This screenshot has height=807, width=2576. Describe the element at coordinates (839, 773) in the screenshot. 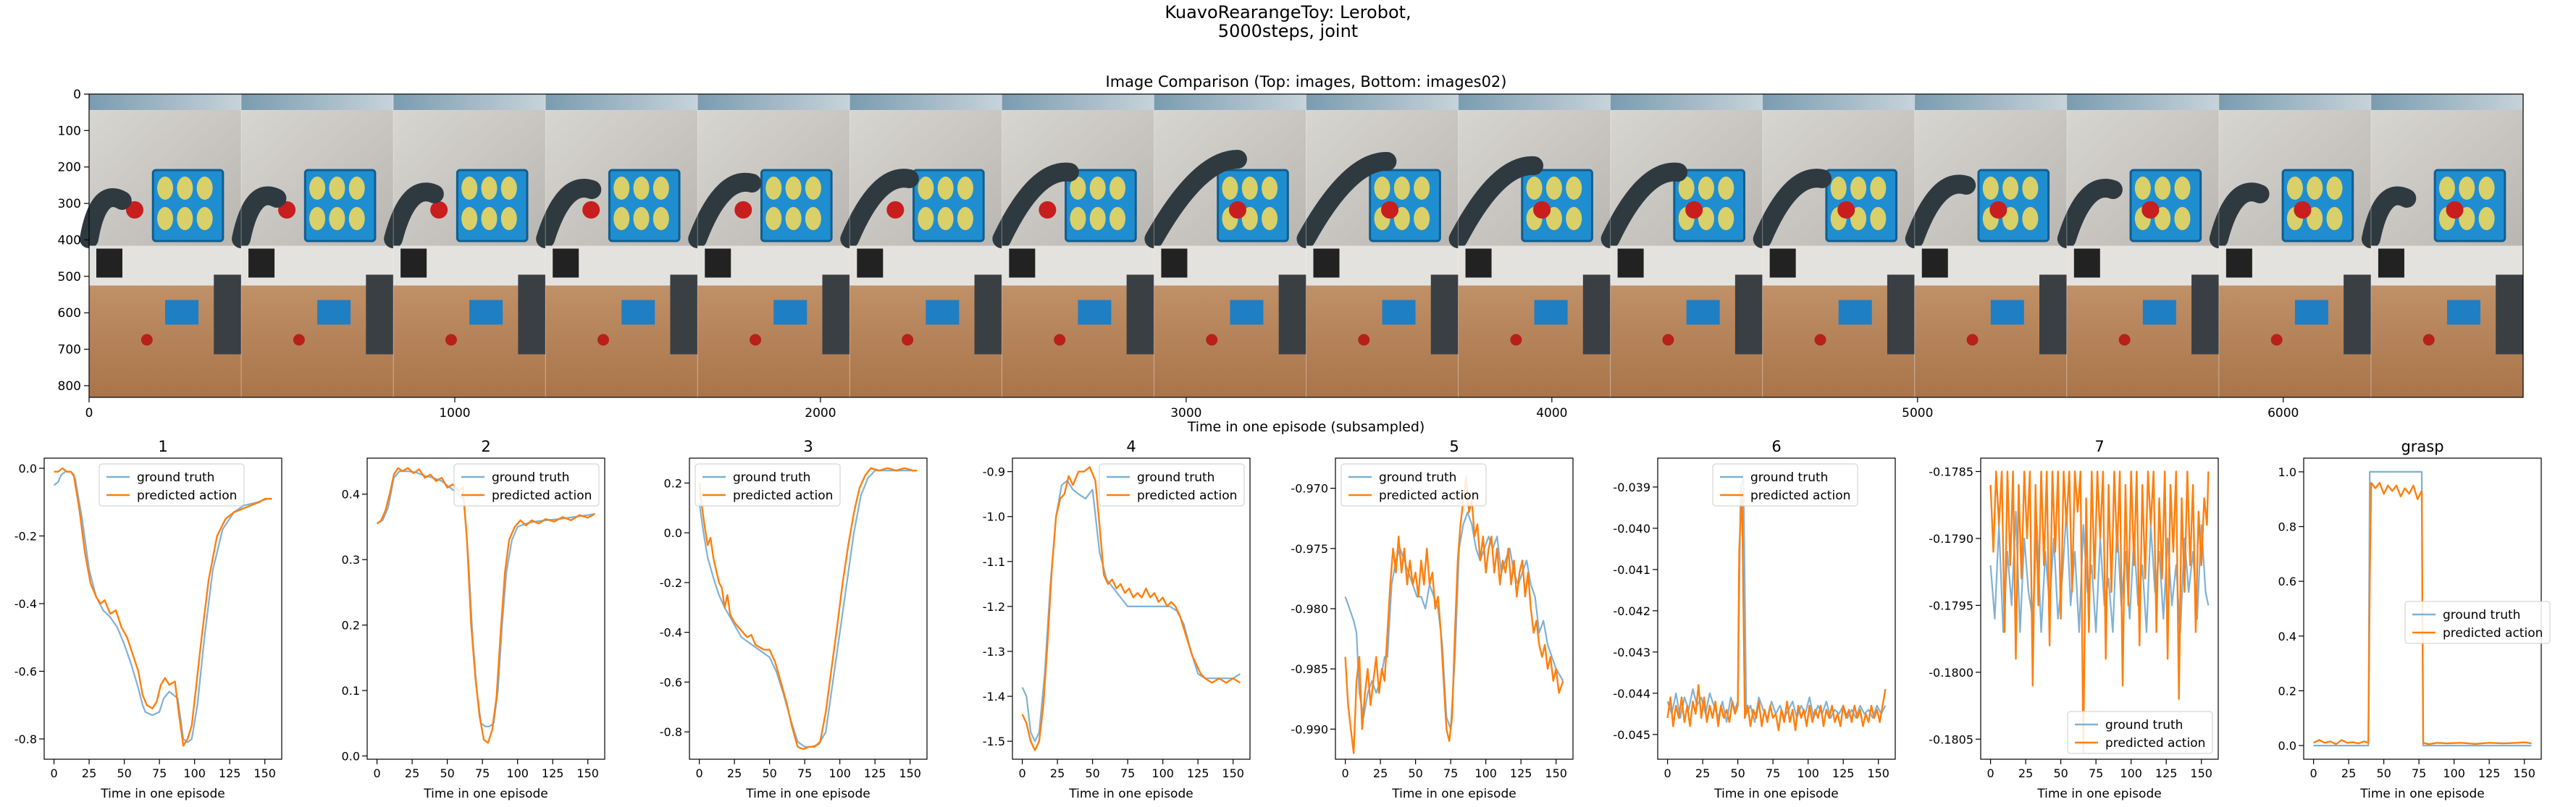

I see `x-tick-label: 100` at that location.